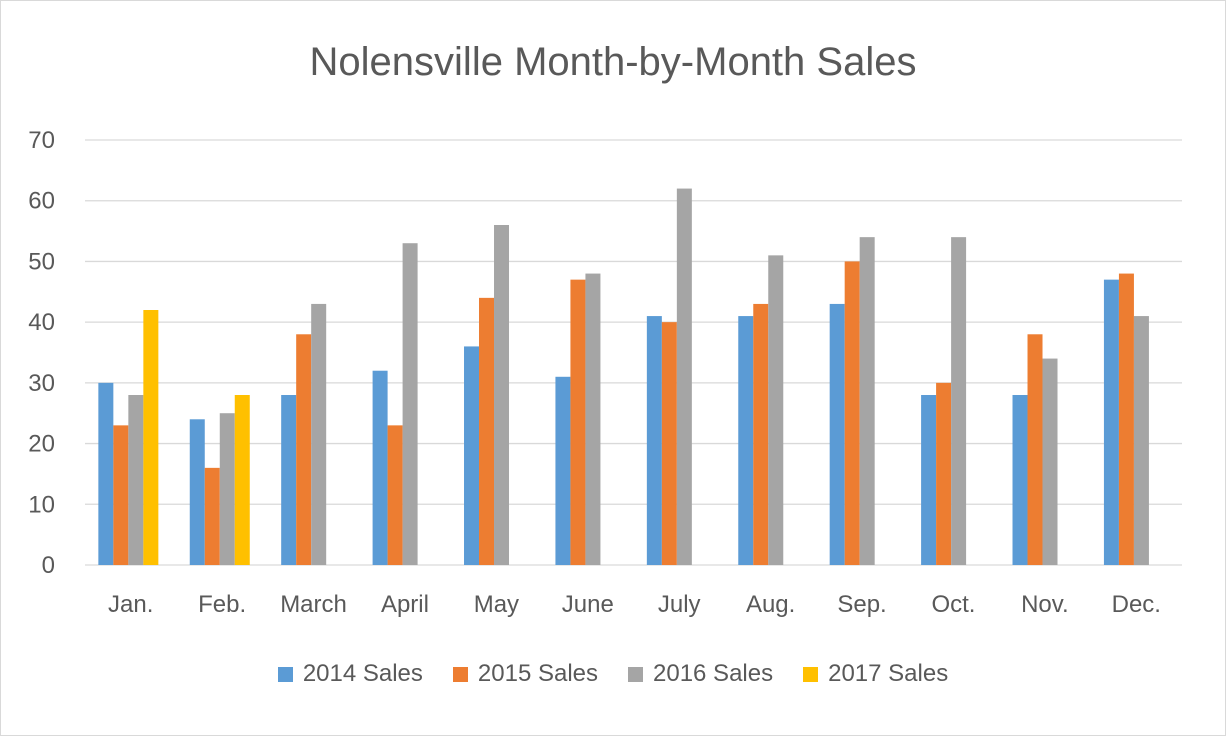 The image size is (1226, 736). I want to click on y-tick-label: 70, so click(41, 140).